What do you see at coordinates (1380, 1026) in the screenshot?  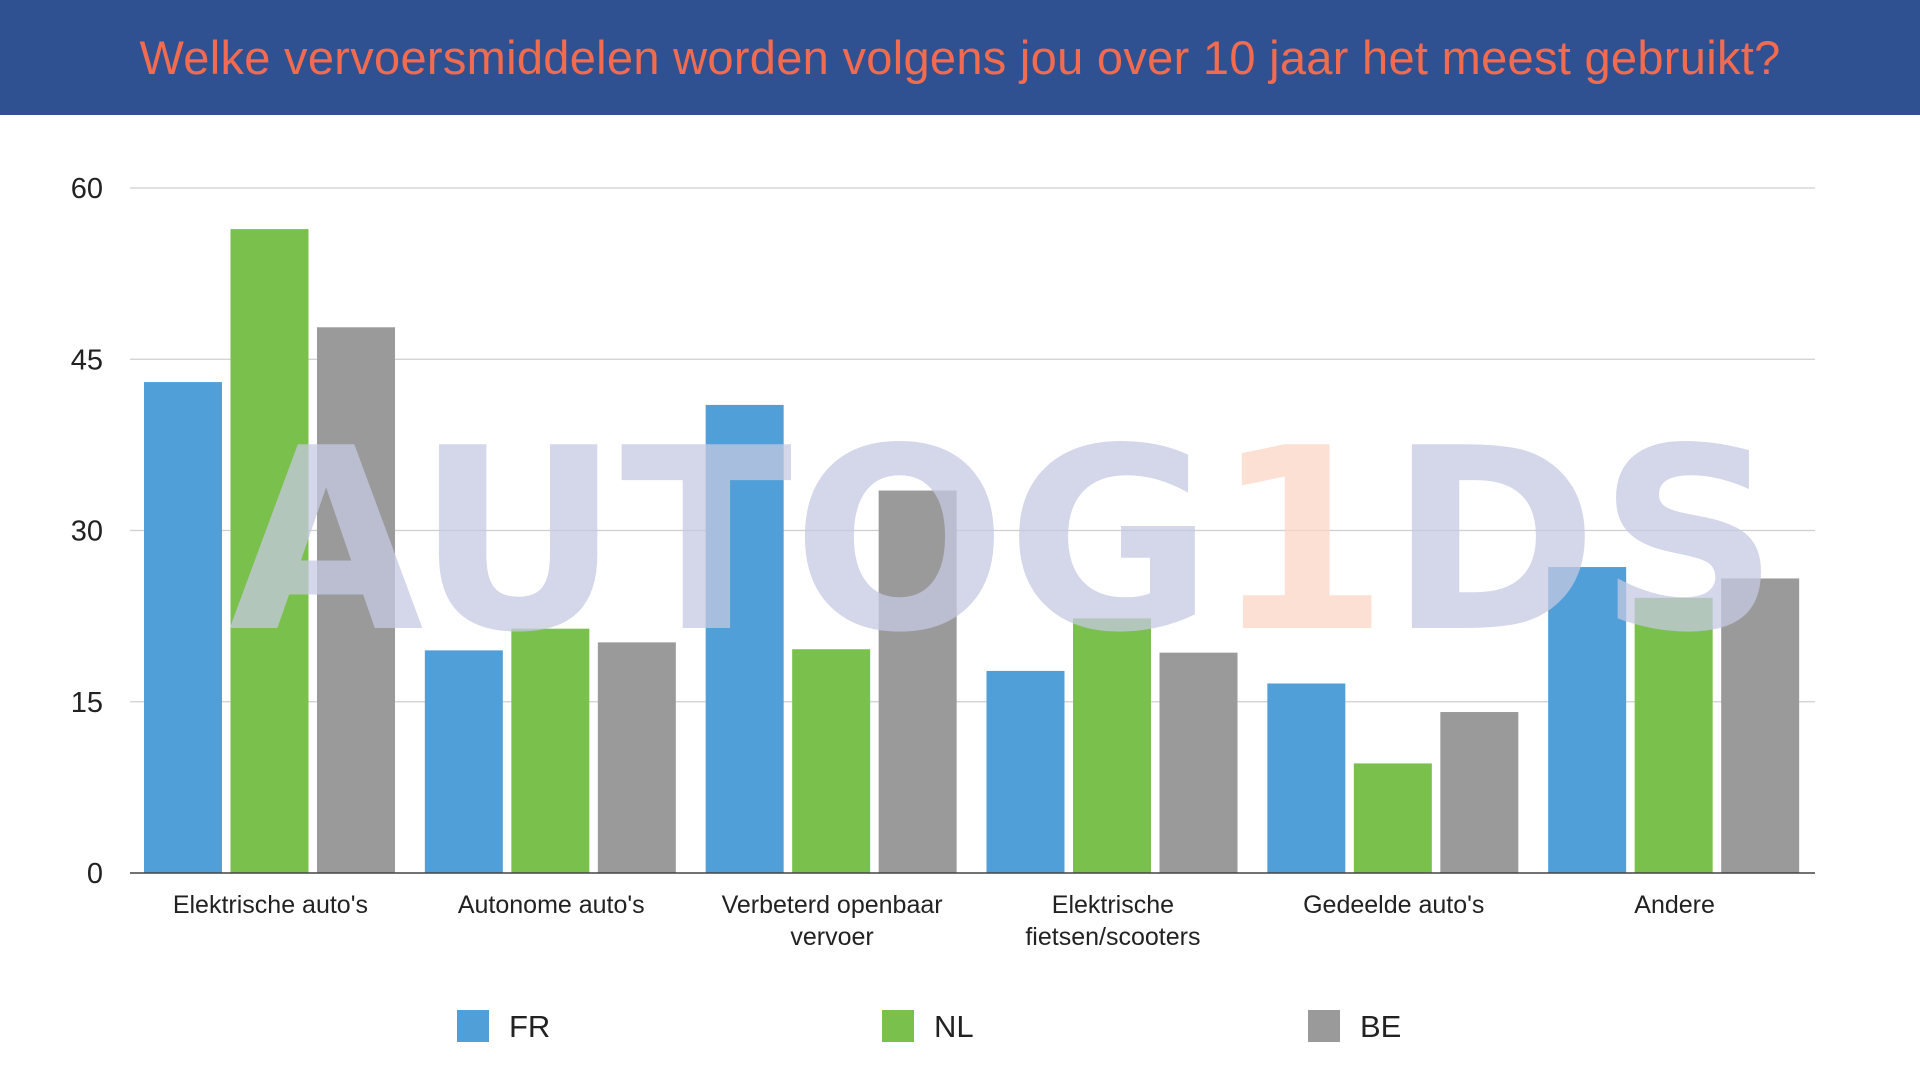 I see `legend-label-be: BE` at bounding box center [1380, 1026].